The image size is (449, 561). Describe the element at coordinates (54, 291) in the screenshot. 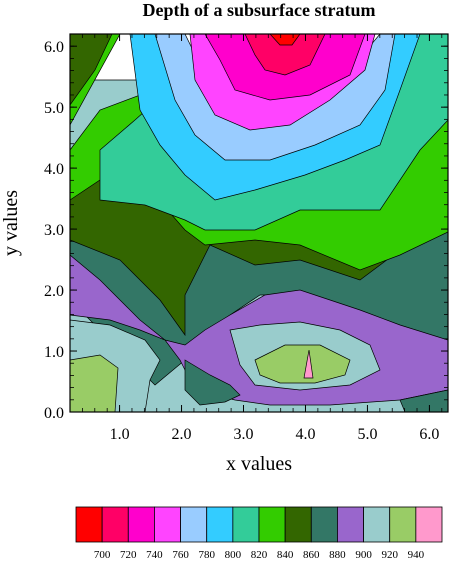

I see `y-tick-label: 2.0` at that location.